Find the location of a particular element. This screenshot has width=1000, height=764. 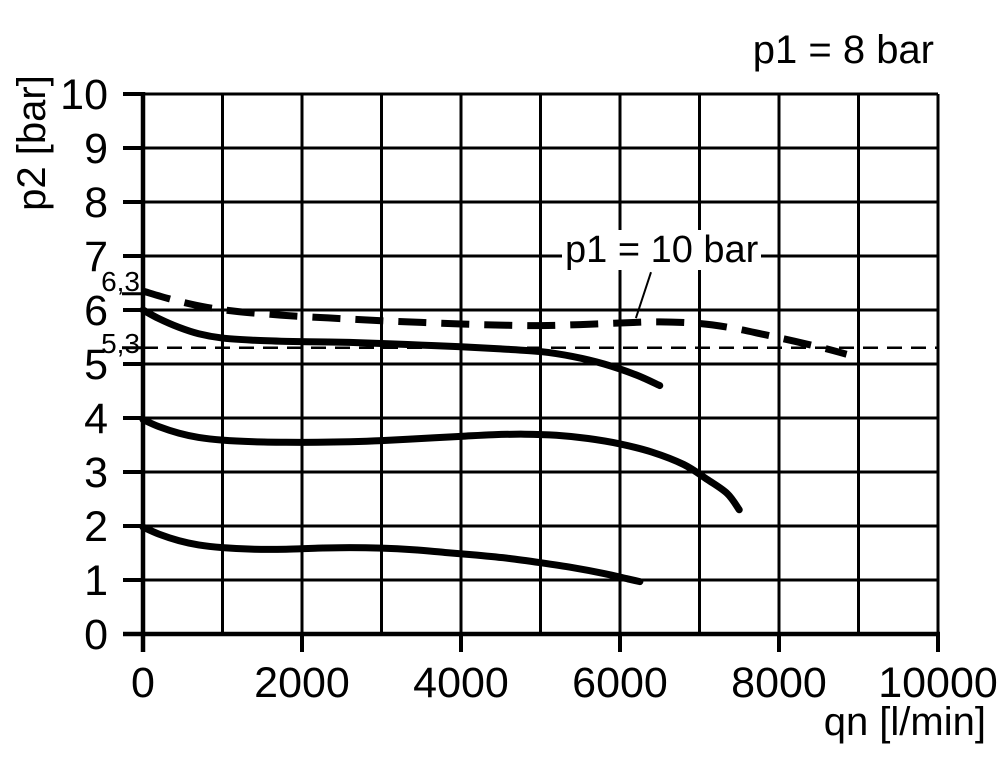

y-tick-label: 6 is located at coordinates (96, 311).